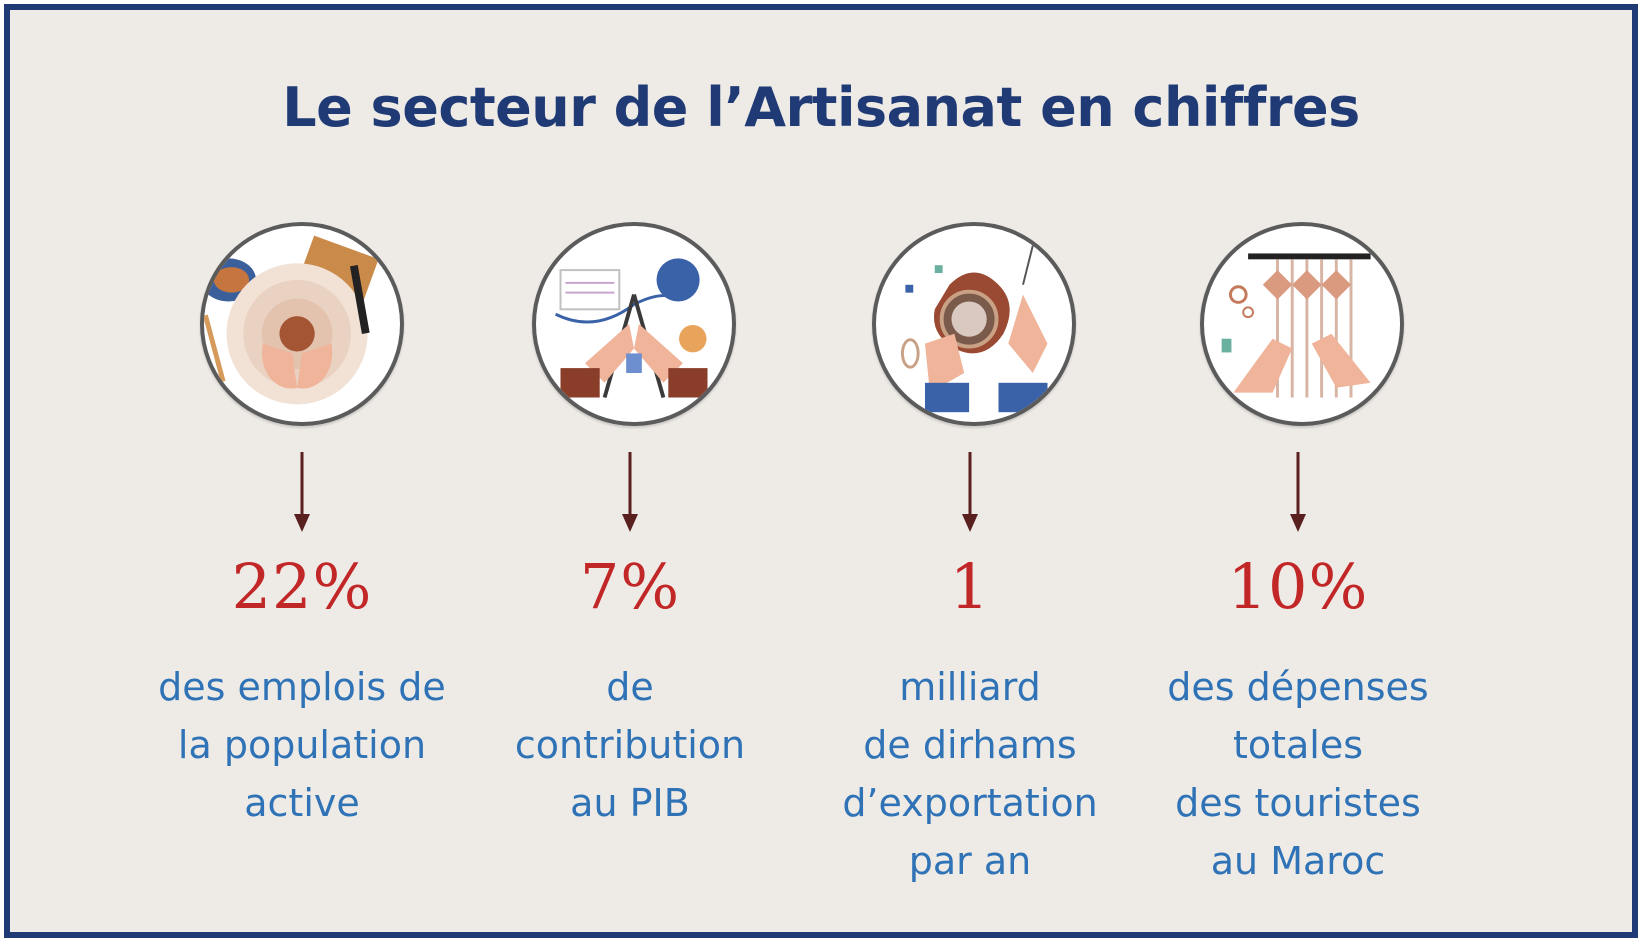 This screenshot has height=938, width=1638. Describe the element at coordinates (302, 586) in the screenshot. I see `stat-value: 22%` at that location.